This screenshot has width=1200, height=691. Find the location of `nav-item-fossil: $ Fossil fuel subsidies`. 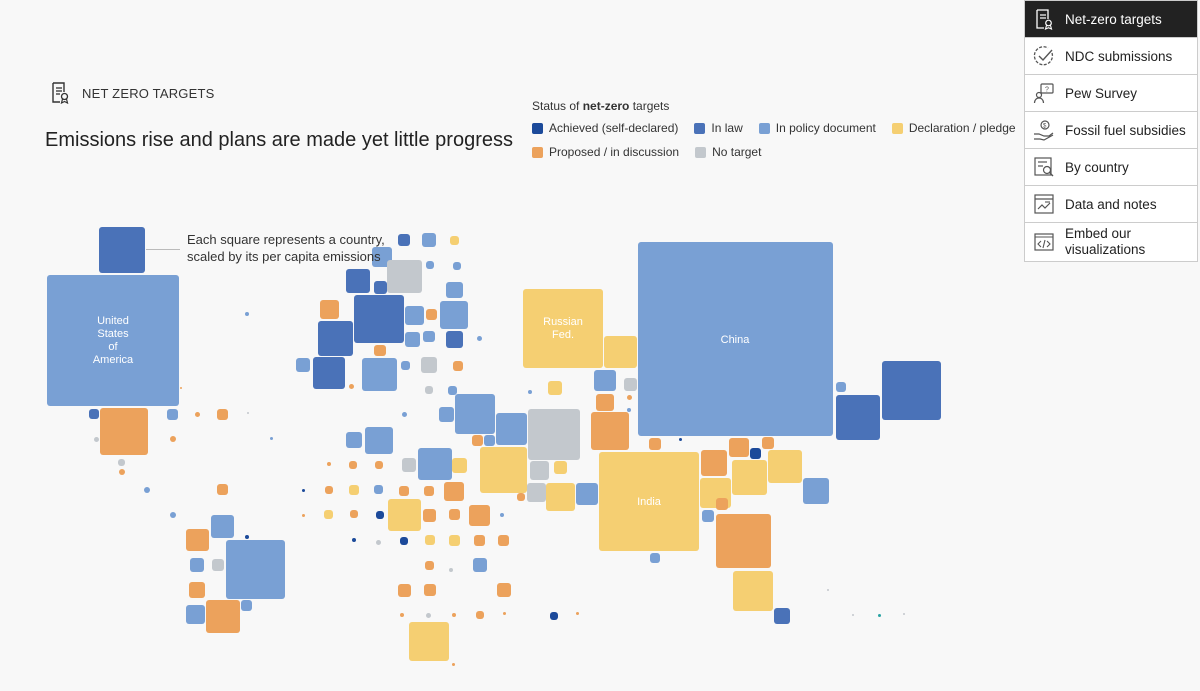

nav-item-fossil: $ Fossil fuel subsidies is located at coordinates (1111, 130).